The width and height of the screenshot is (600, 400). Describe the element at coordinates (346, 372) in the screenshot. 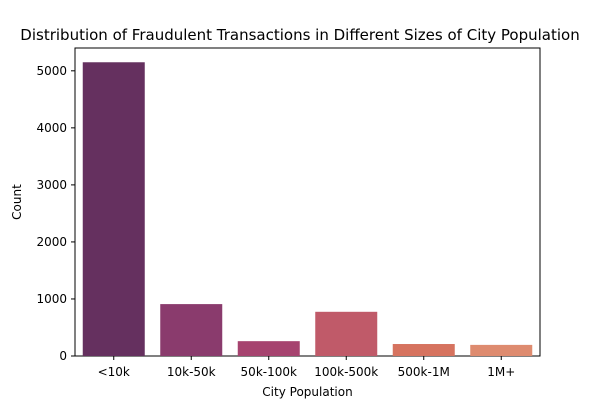

I see `x-tick-label-3: 100k-500k` at that location.